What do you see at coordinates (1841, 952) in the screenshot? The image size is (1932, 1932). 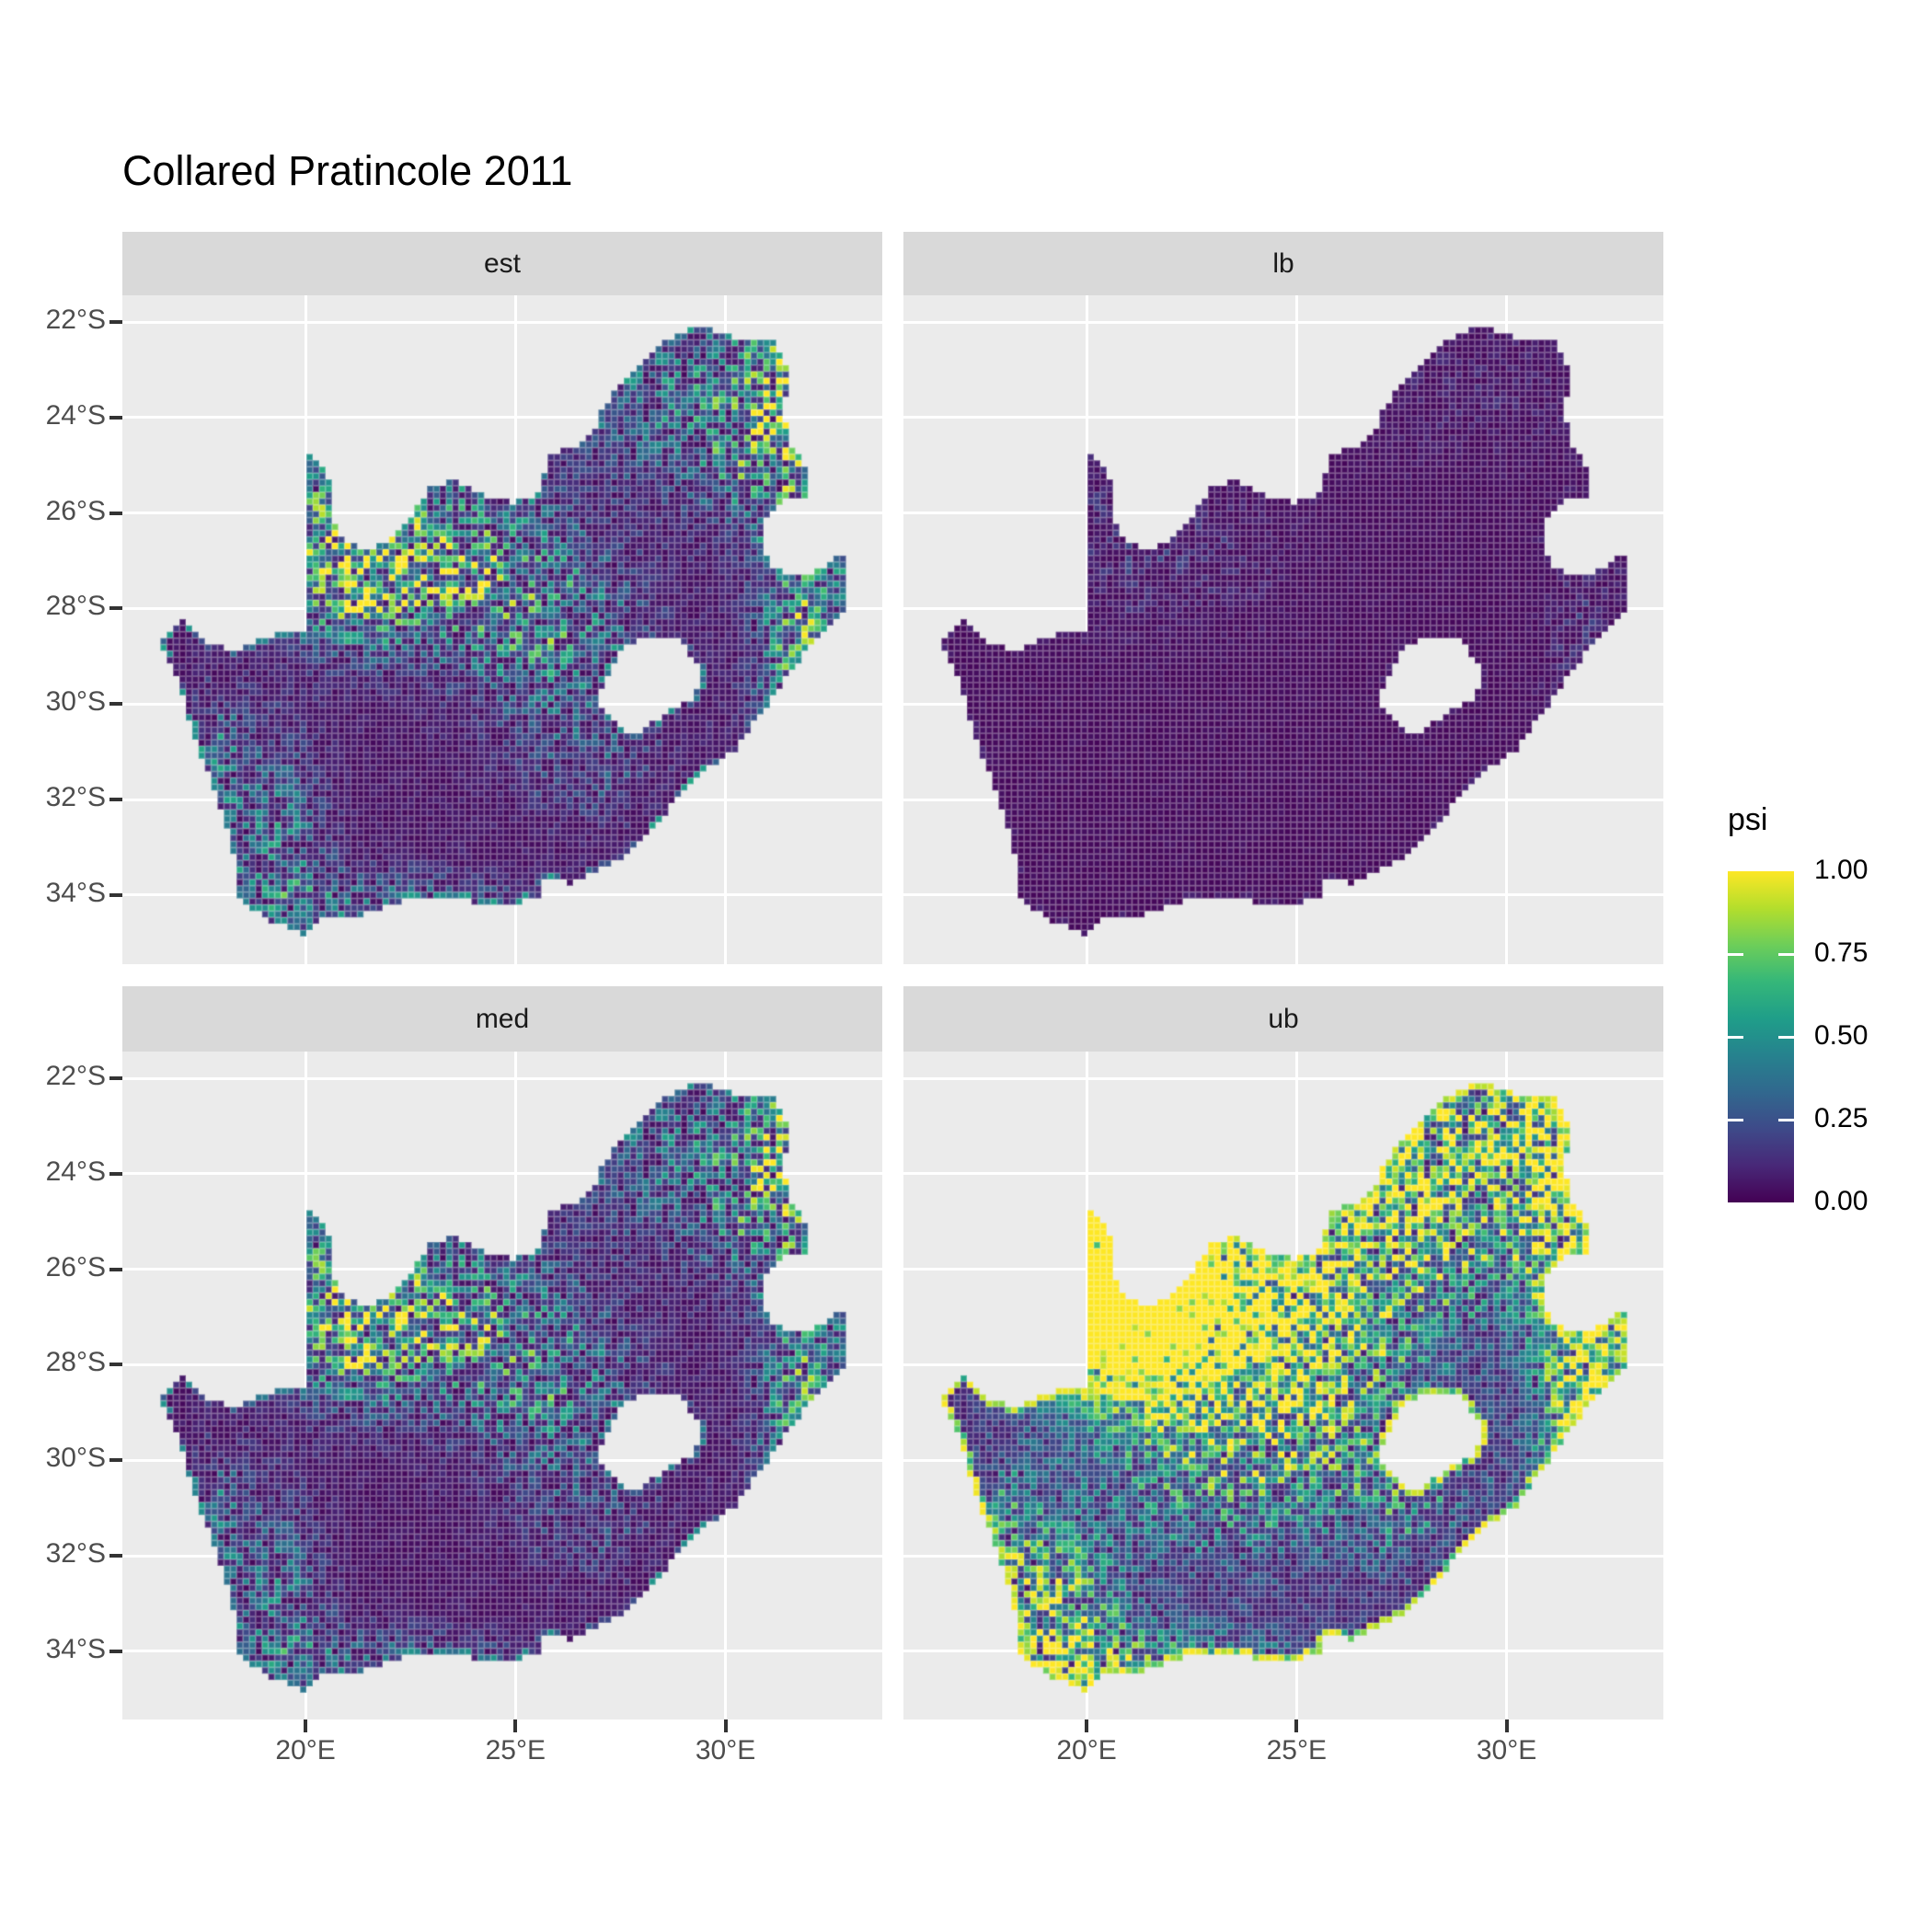 I see `legend-tick-label: 0.75` at bounding box center [1841, 952].